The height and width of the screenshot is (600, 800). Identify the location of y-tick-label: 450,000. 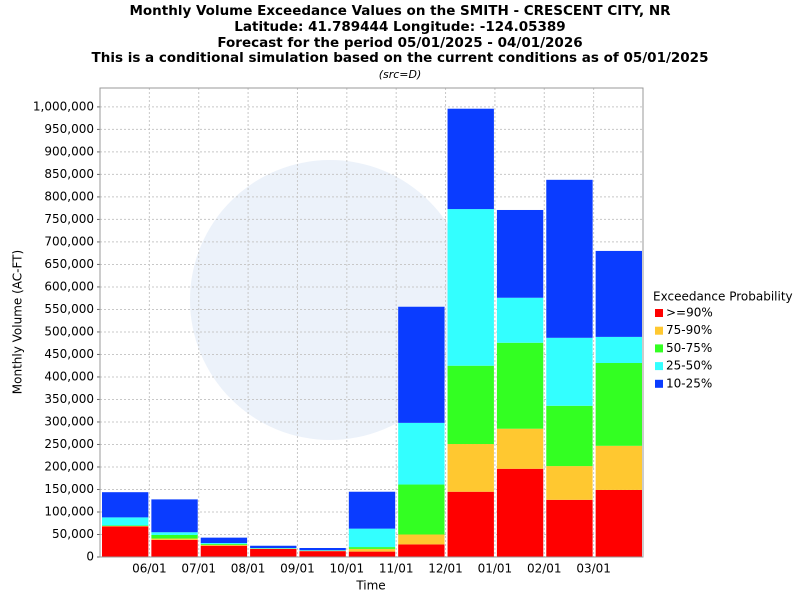
(69, 354).